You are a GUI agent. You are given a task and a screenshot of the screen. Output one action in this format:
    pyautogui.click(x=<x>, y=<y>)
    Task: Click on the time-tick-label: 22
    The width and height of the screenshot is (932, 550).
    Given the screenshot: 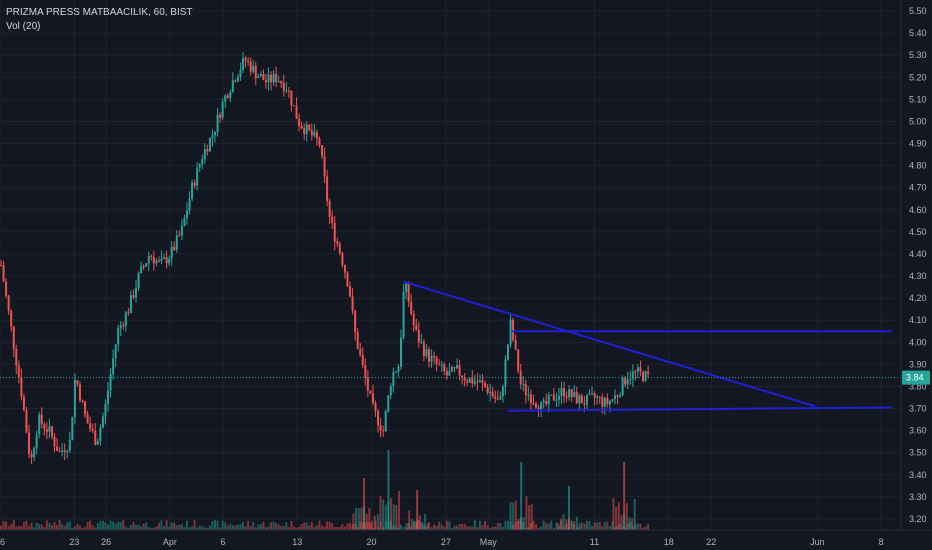 What is the action you would take?
    pyautogui.click(x=711, y=542)
    